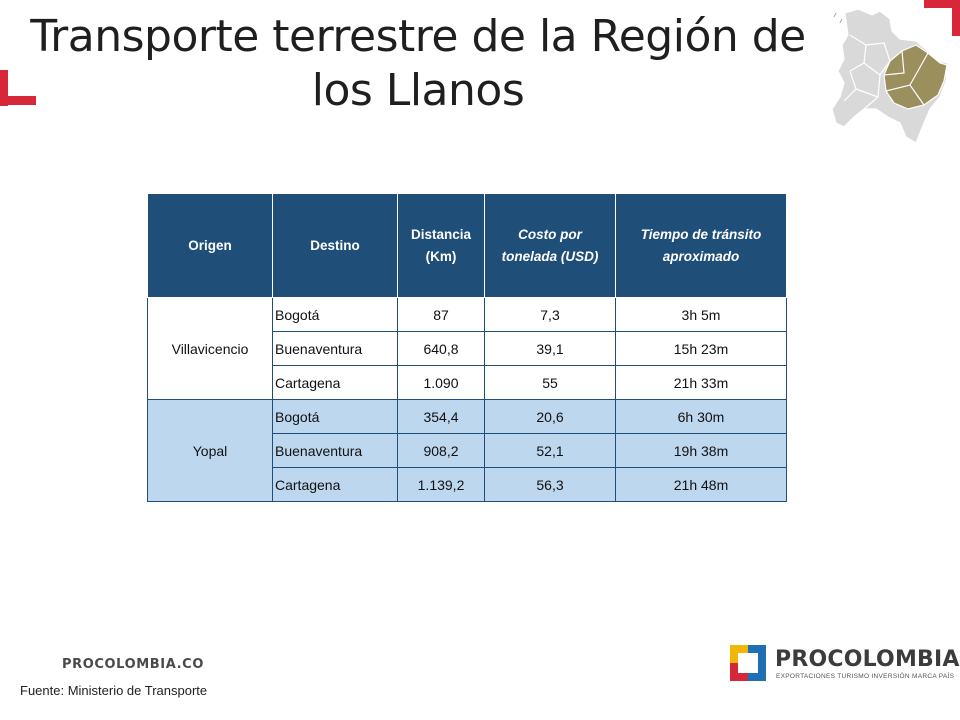 This screenshot has width=960, height=720. I want to click on header-distancia: Distancia (Km), so click(441, 245).